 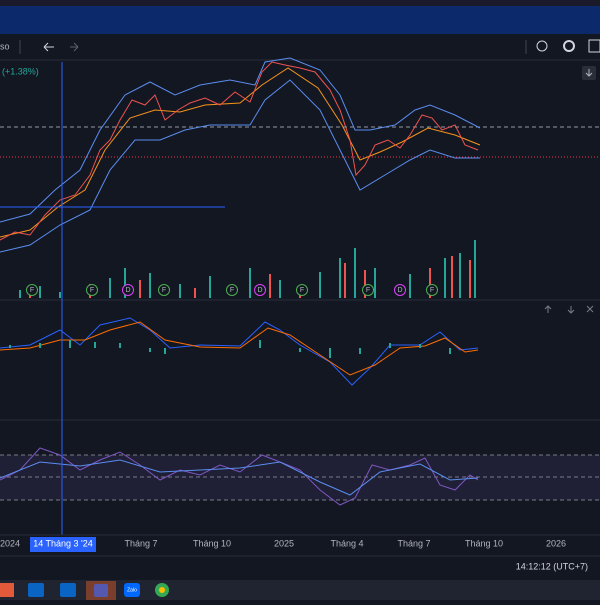 I want to click on collapse-icon, so click(x=589, y=73).